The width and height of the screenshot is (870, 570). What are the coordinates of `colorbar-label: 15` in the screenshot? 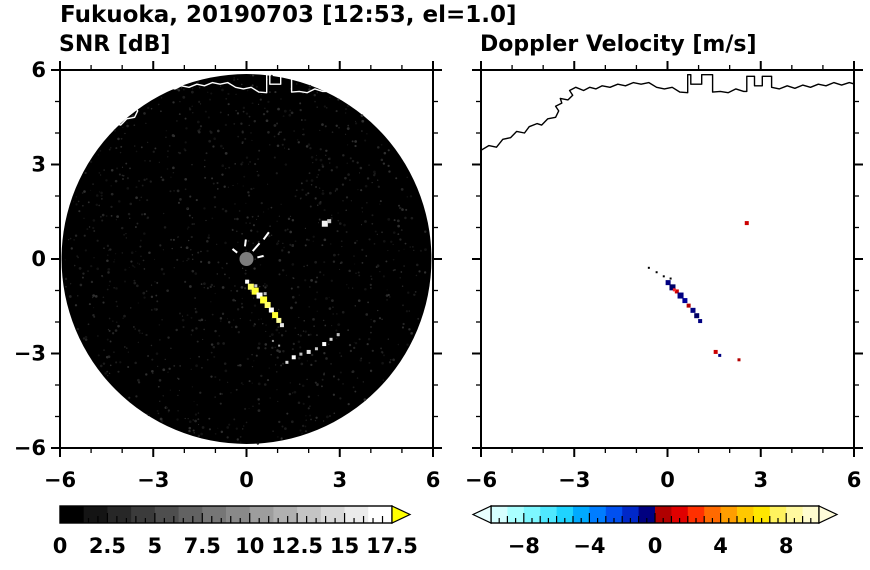 It's located at (344, 546).